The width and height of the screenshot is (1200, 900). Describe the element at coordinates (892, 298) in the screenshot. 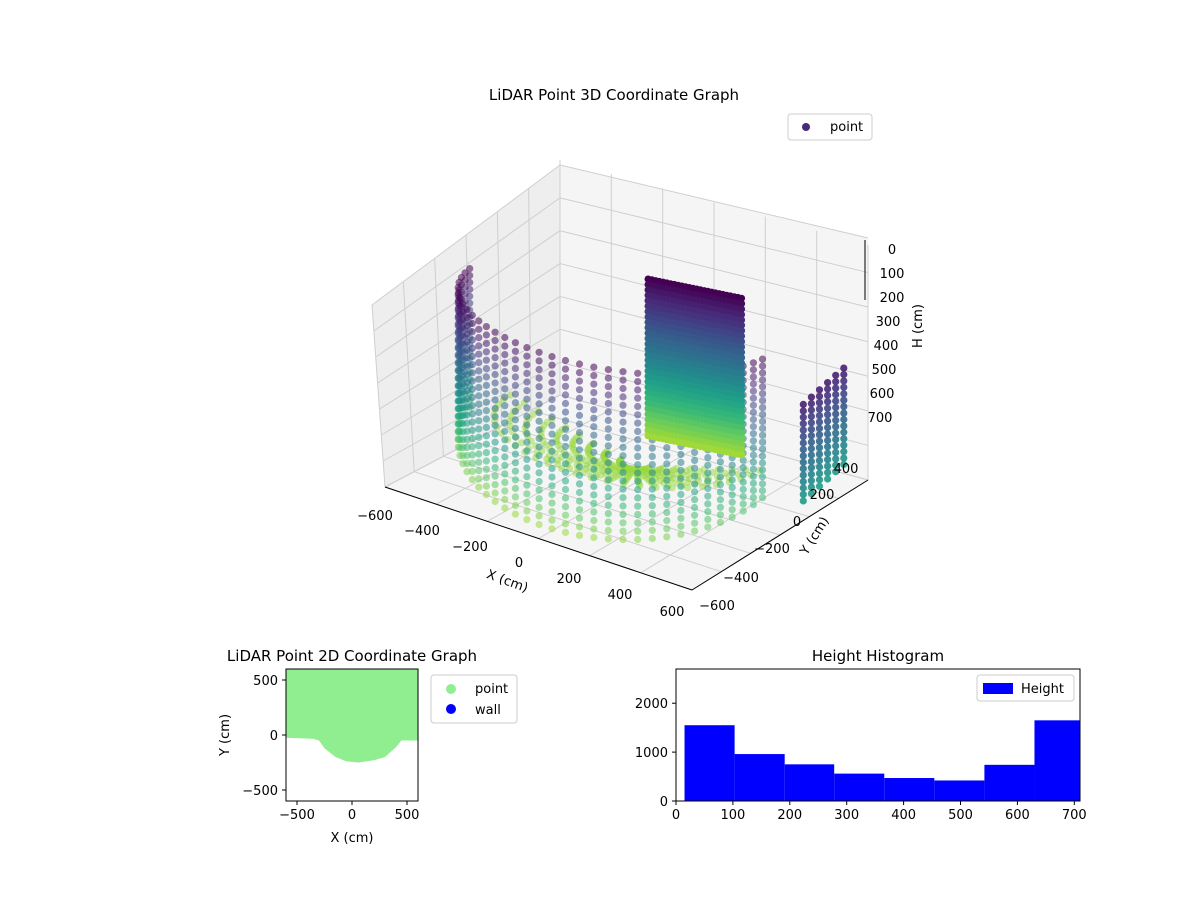

I see `z-tick-label-3d: 200` at that location.